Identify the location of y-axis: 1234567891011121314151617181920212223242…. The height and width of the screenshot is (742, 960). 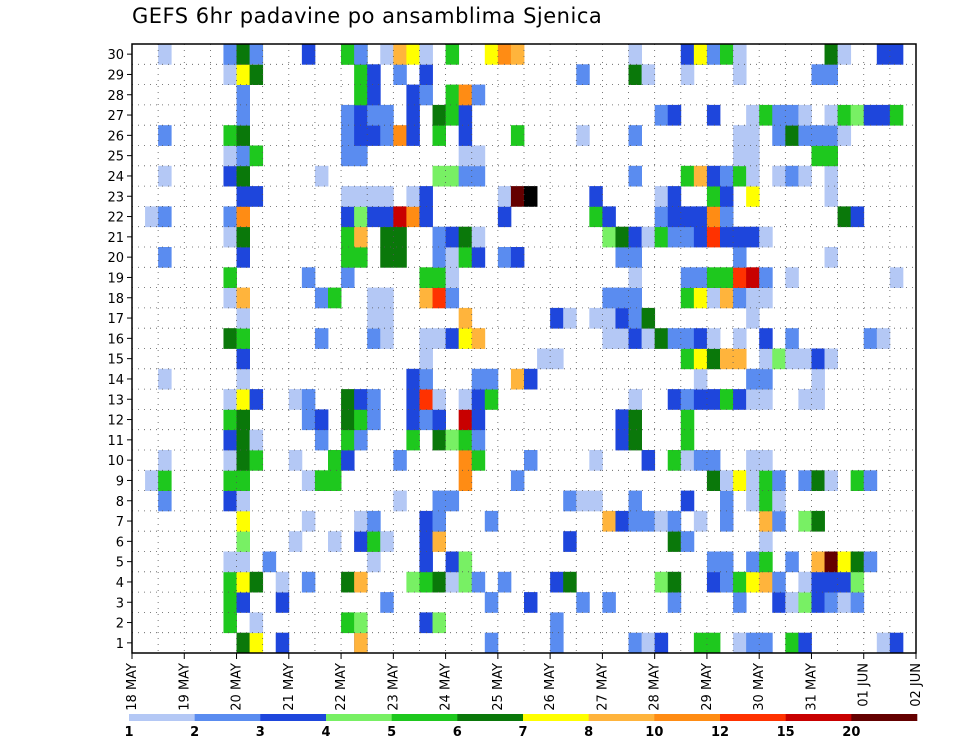
(119, 350).